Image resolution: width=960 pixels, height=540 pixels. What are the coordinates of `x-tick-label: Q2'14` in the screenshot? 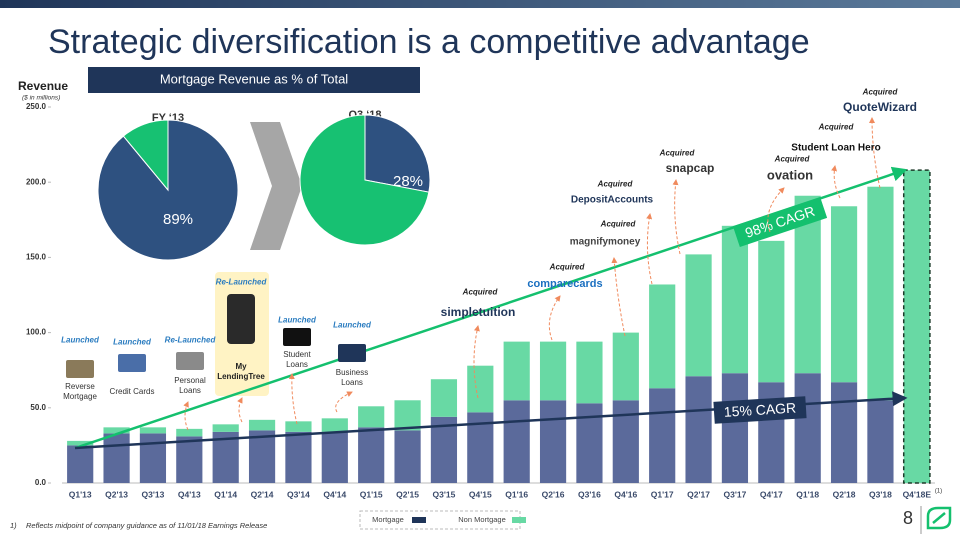 It's located at (262, 494).